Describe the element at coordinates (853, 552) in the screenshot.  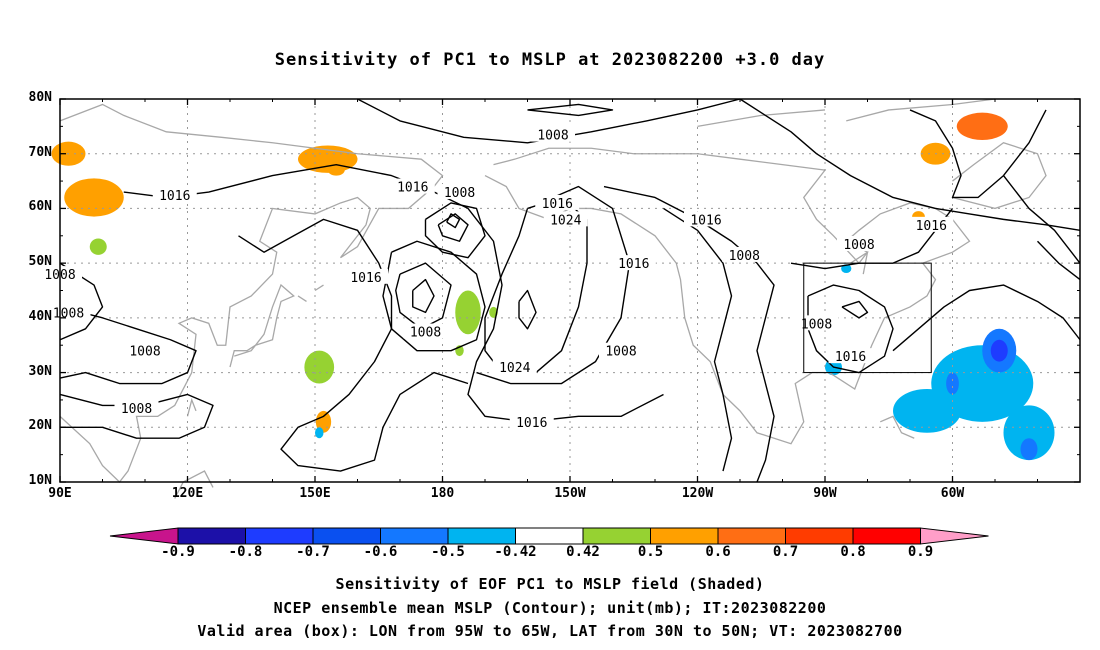
I see `colorbar-label: 0.8` at that location.